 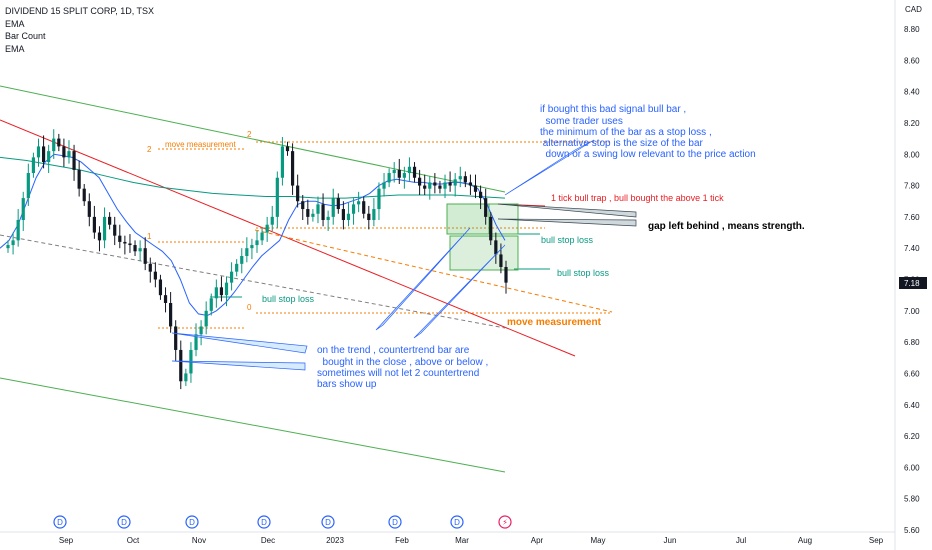 What do you see at coordinates (402, 540) in the screenshot?
I see `x-tick-label: Feb` at bounding box center [402, 540].